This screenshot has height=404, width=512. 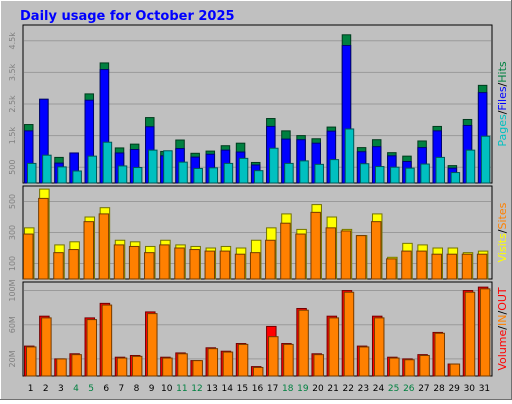 What do you see at coordinates (12, 232) in the screenshot?
I see `y-tick-label: 300` at bounding box center [12, 232].